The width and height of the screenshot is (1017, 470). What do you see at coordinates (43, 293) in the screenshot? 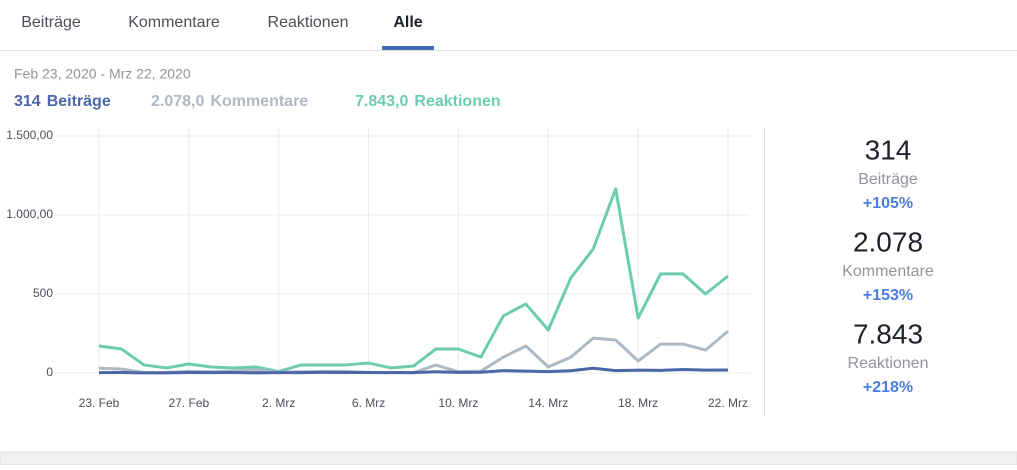
I see `y-tick-label: 500` at bounding box center [43, 293].